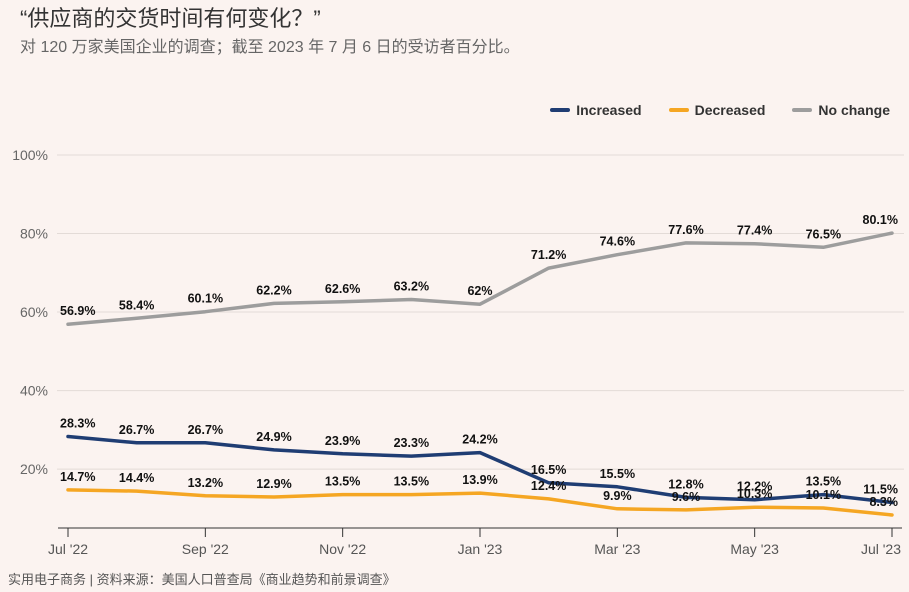 This screenshot has width=909, height=592. Describe the element at coordinates (474, 291) in the screenshot. I see `data-label-value: 62` at that location.